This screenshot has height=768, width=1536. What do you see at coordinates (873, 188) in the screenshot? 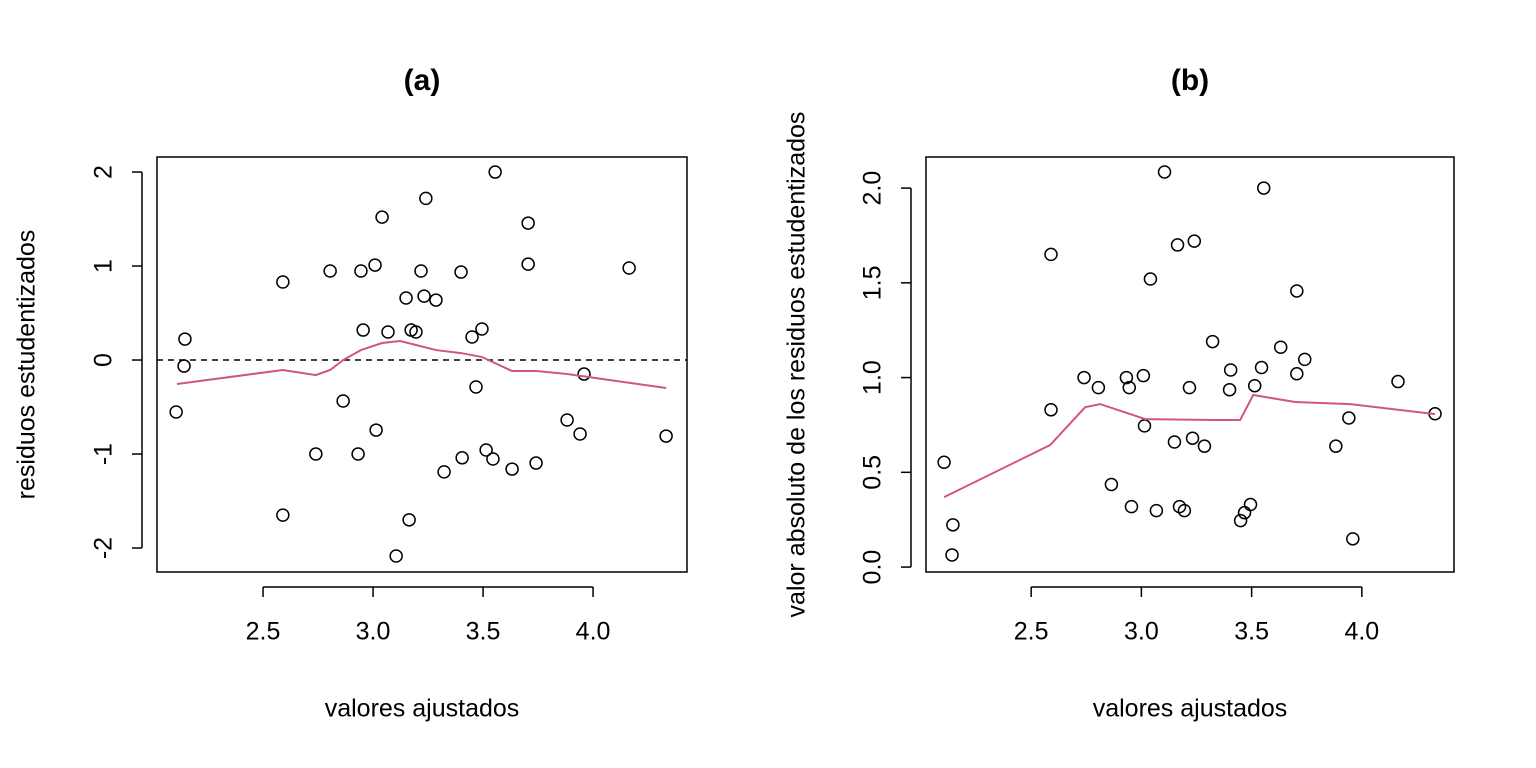
I see `y-tick-label: 2.0` at bounding box center [873, 188].